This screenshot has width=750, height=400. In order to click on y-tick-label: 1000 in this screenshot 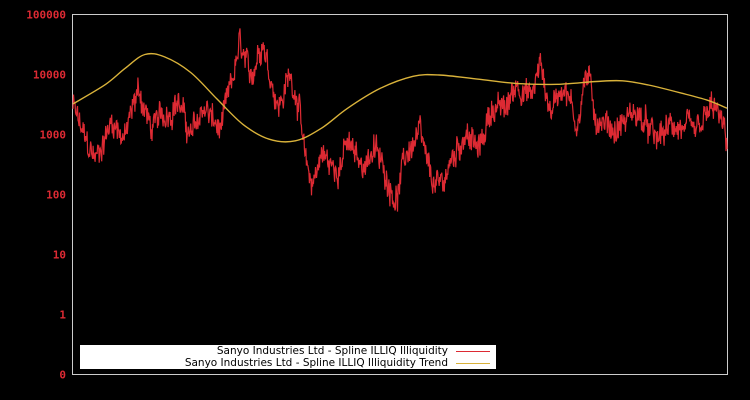, I will do `click(53, 135)`.